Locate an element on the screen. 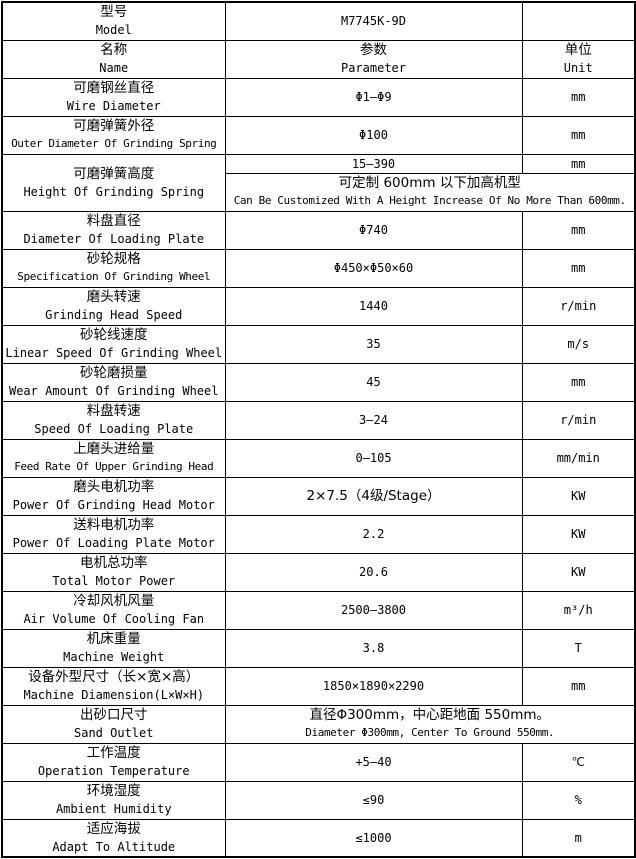 This screenshot has width=636, height=859. table-row: 送料电机功率 Power Of Loading Plate Motor 2.2 KW is located at coordinates (318, 534).